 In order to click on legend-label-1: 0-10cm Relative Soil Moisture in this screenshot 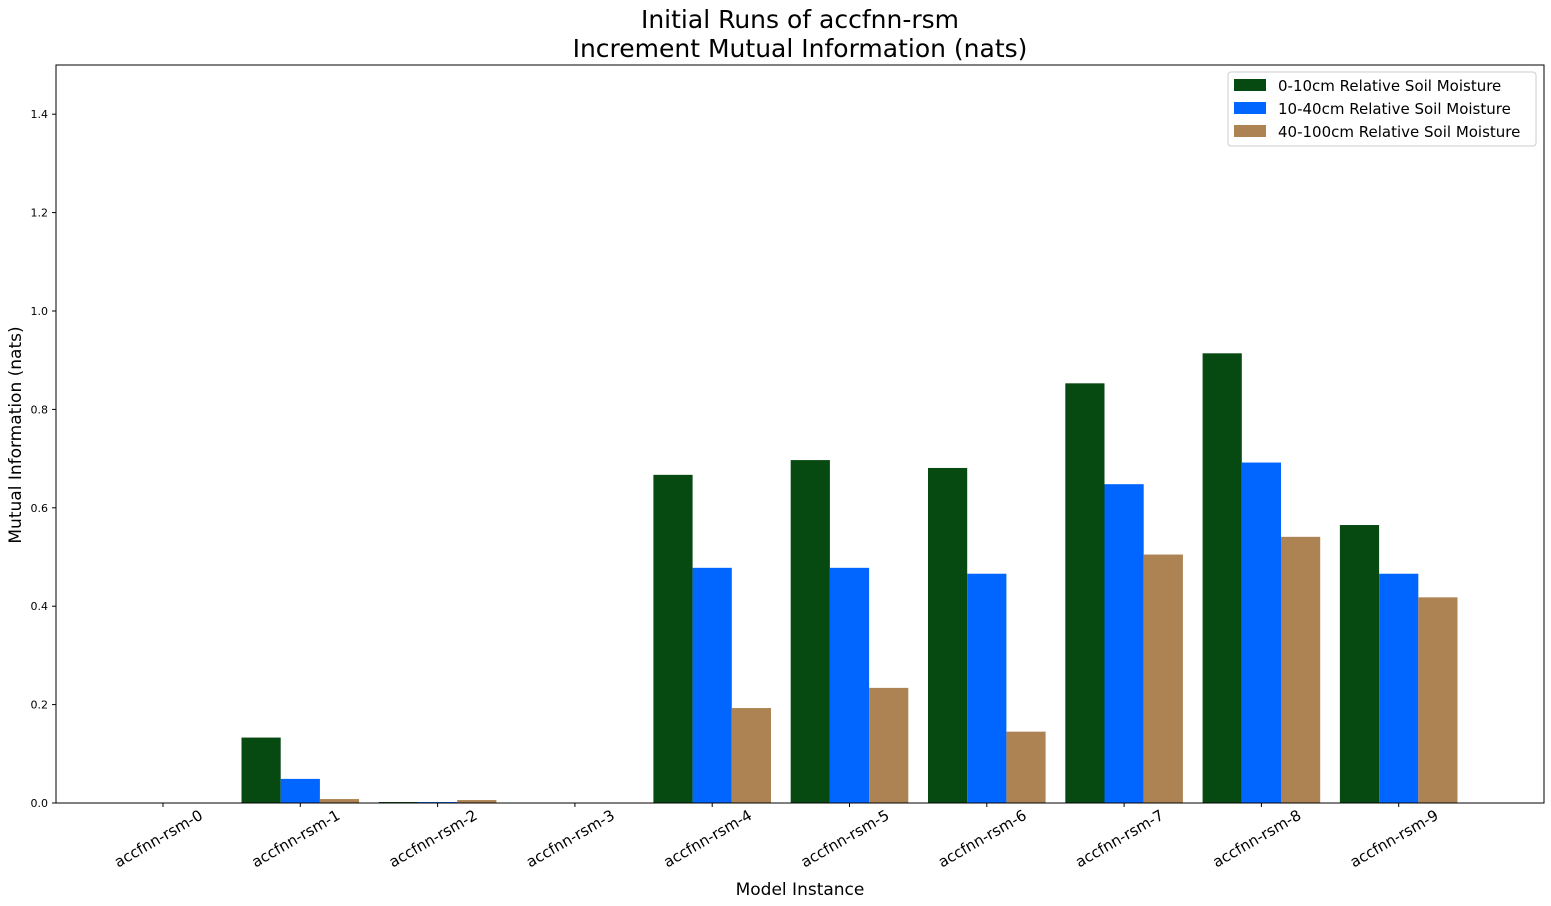, I will do `click(1389, 86)`.